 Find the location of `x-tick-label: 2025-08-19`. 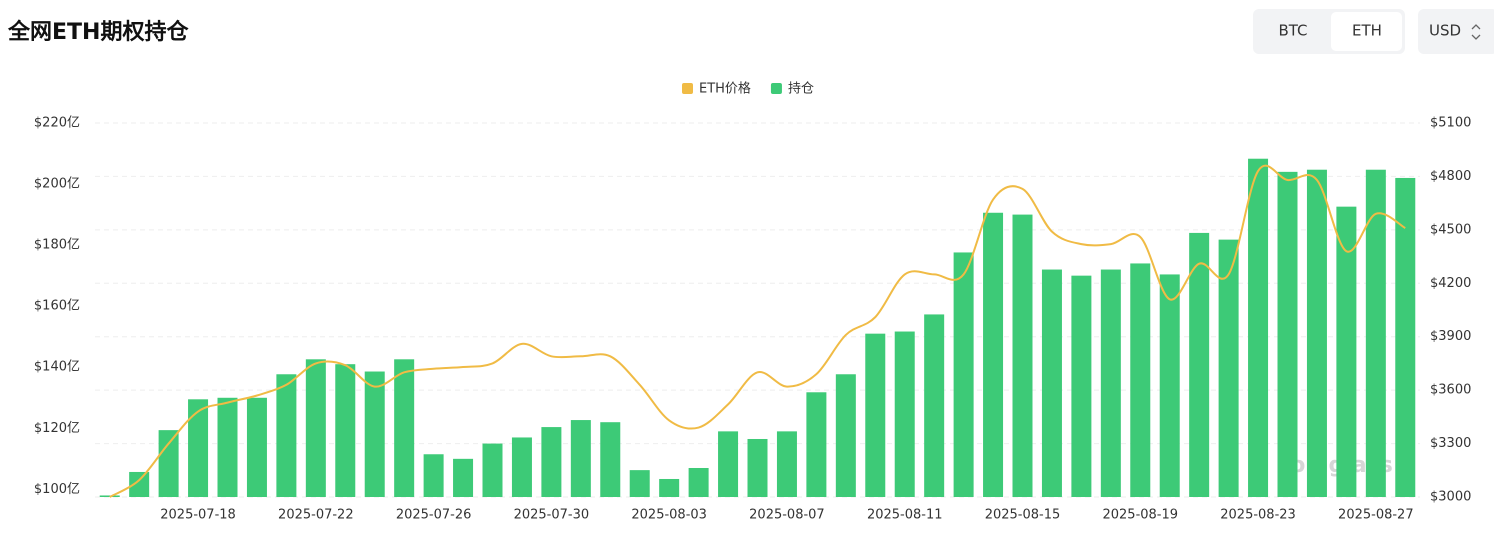

x-tick-label: 2025-08-19 is located at coordinates (1140, 515).